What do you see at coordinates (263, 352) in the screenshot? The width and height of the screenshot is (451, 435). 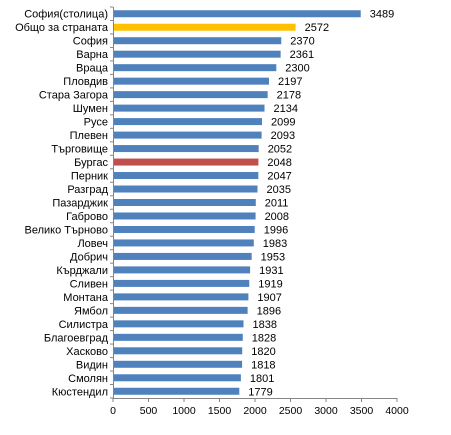 I see `value-label: 1820` at bounding box center [263, 352].